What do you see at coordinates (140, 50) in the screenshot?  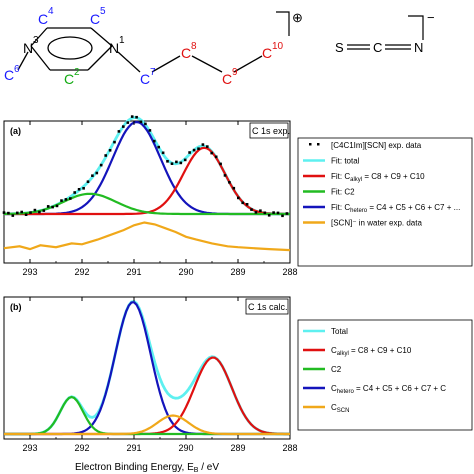 I see `imidazolium-ring` at bounding box center [140, 50].